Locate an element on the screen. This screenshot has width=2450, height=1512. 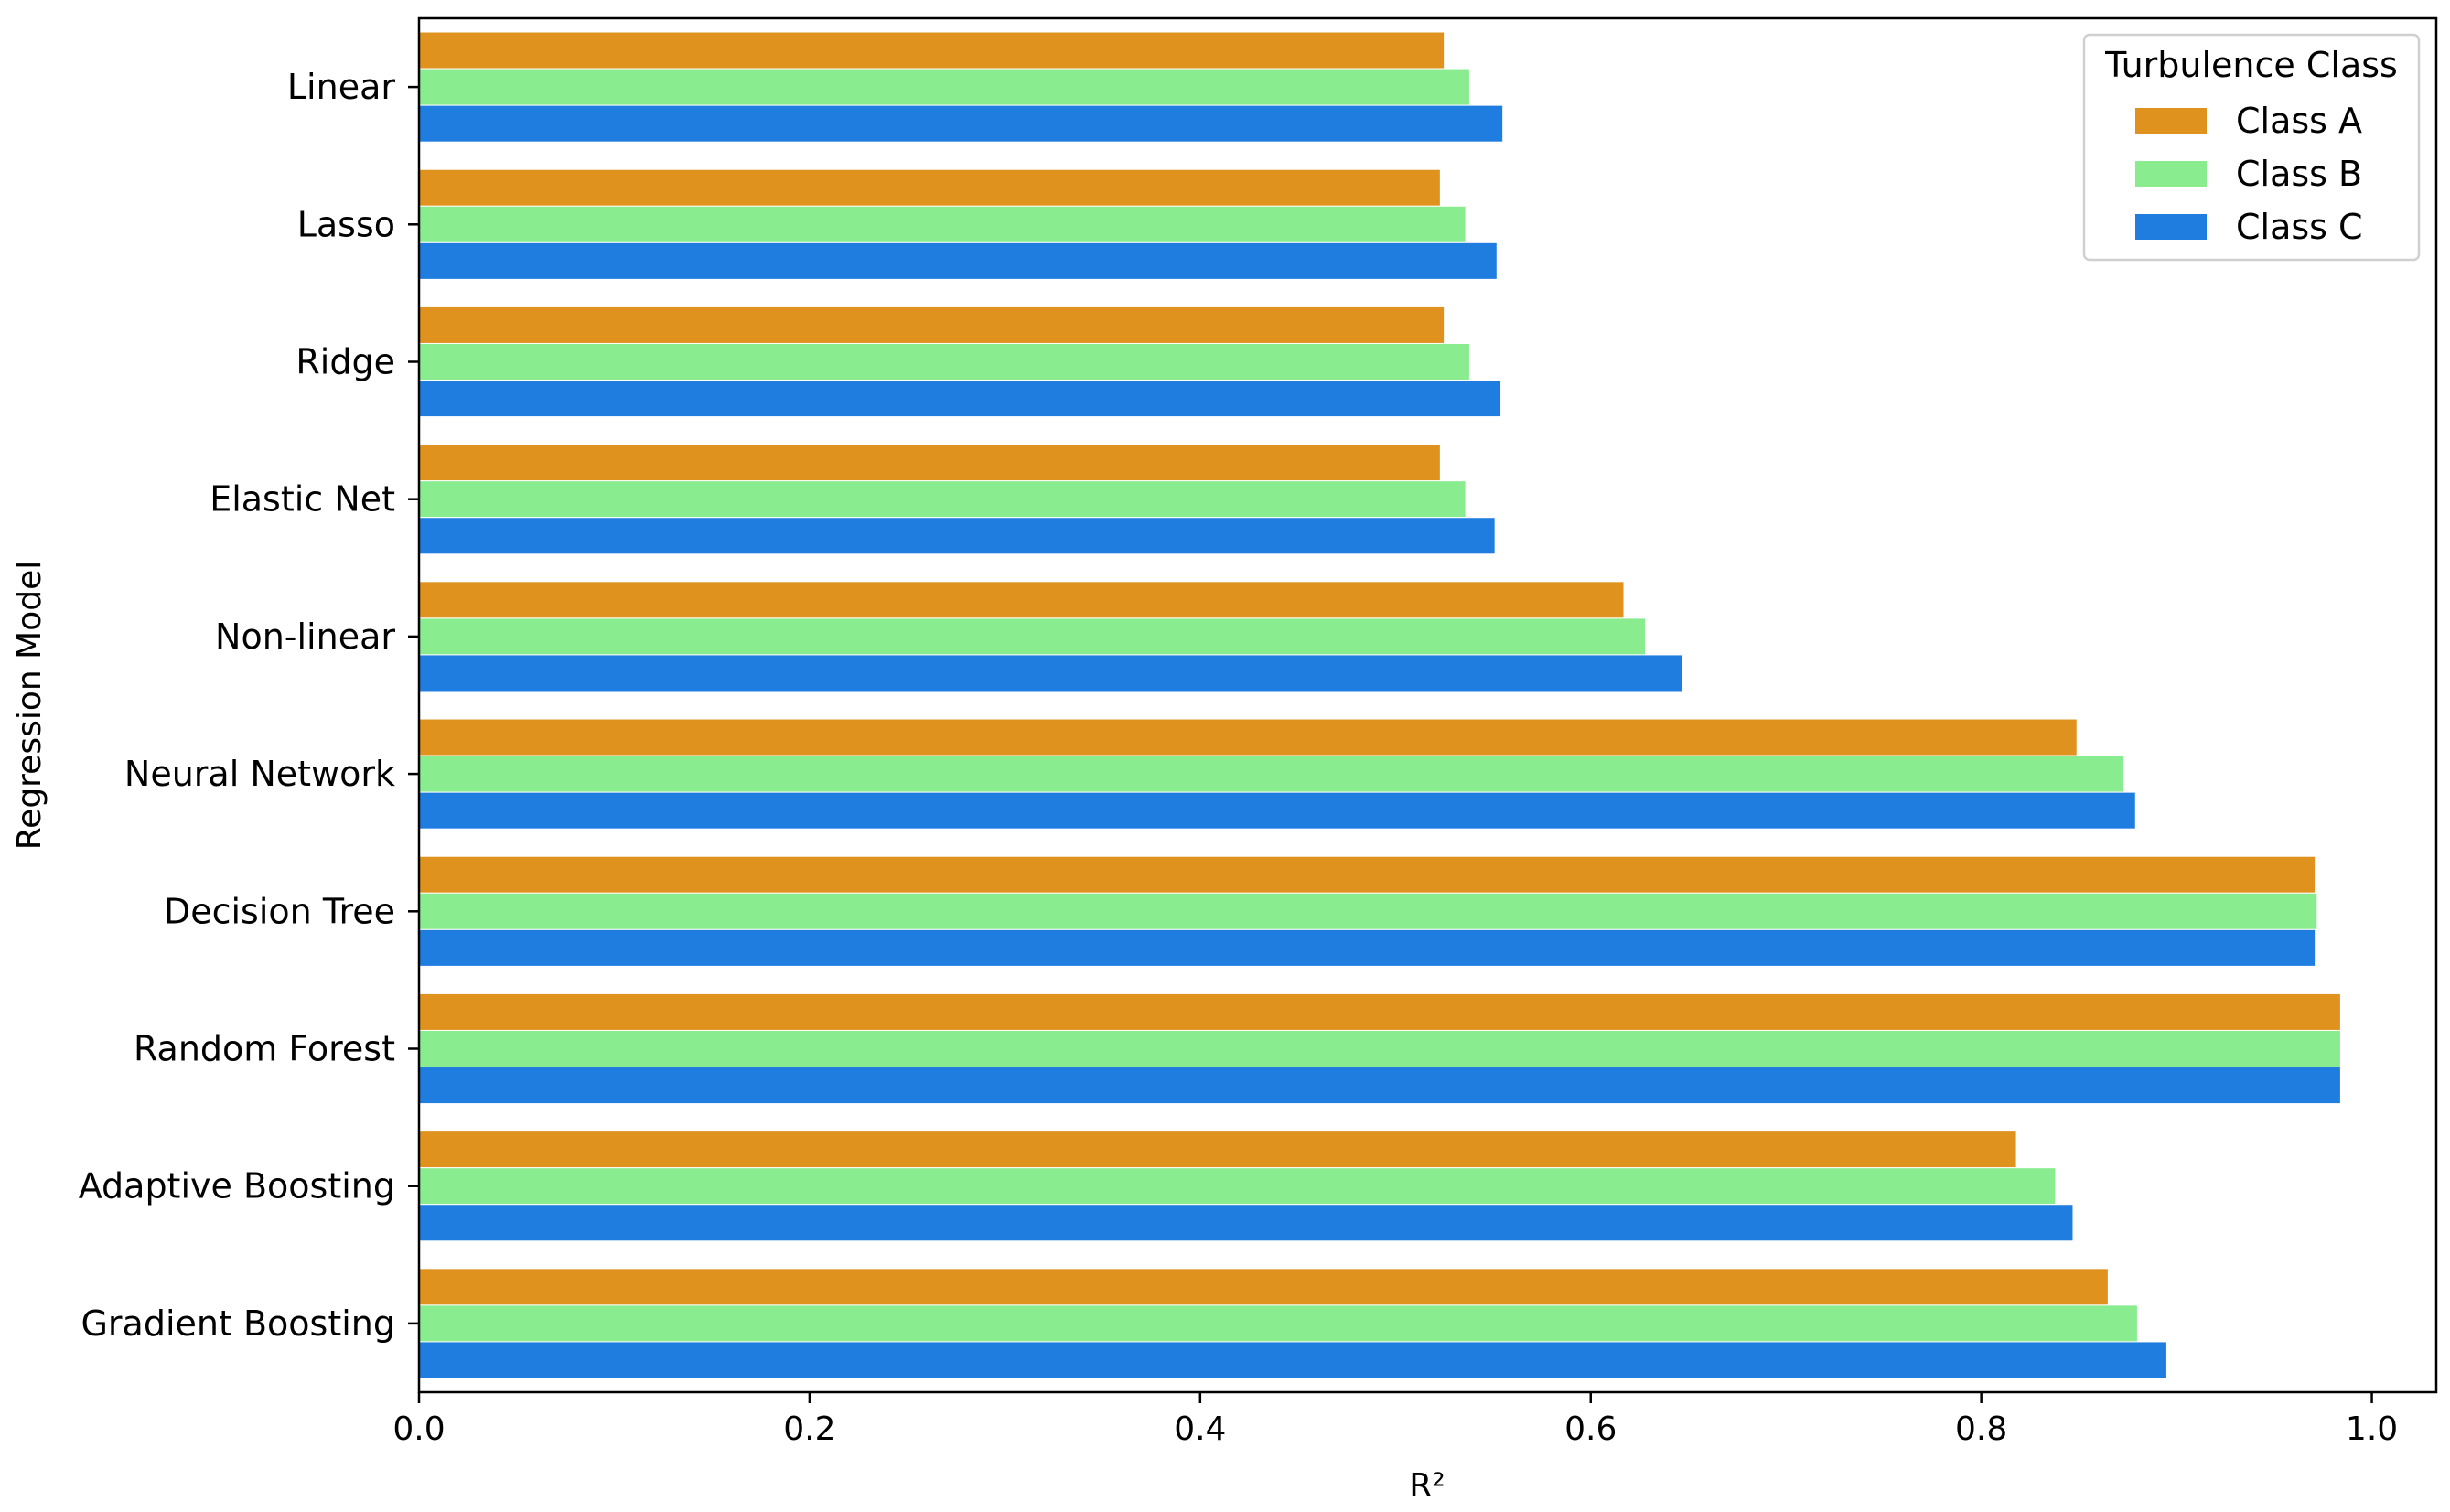
y-tick-label: Decision Tree is located at coordinates (279, 911).